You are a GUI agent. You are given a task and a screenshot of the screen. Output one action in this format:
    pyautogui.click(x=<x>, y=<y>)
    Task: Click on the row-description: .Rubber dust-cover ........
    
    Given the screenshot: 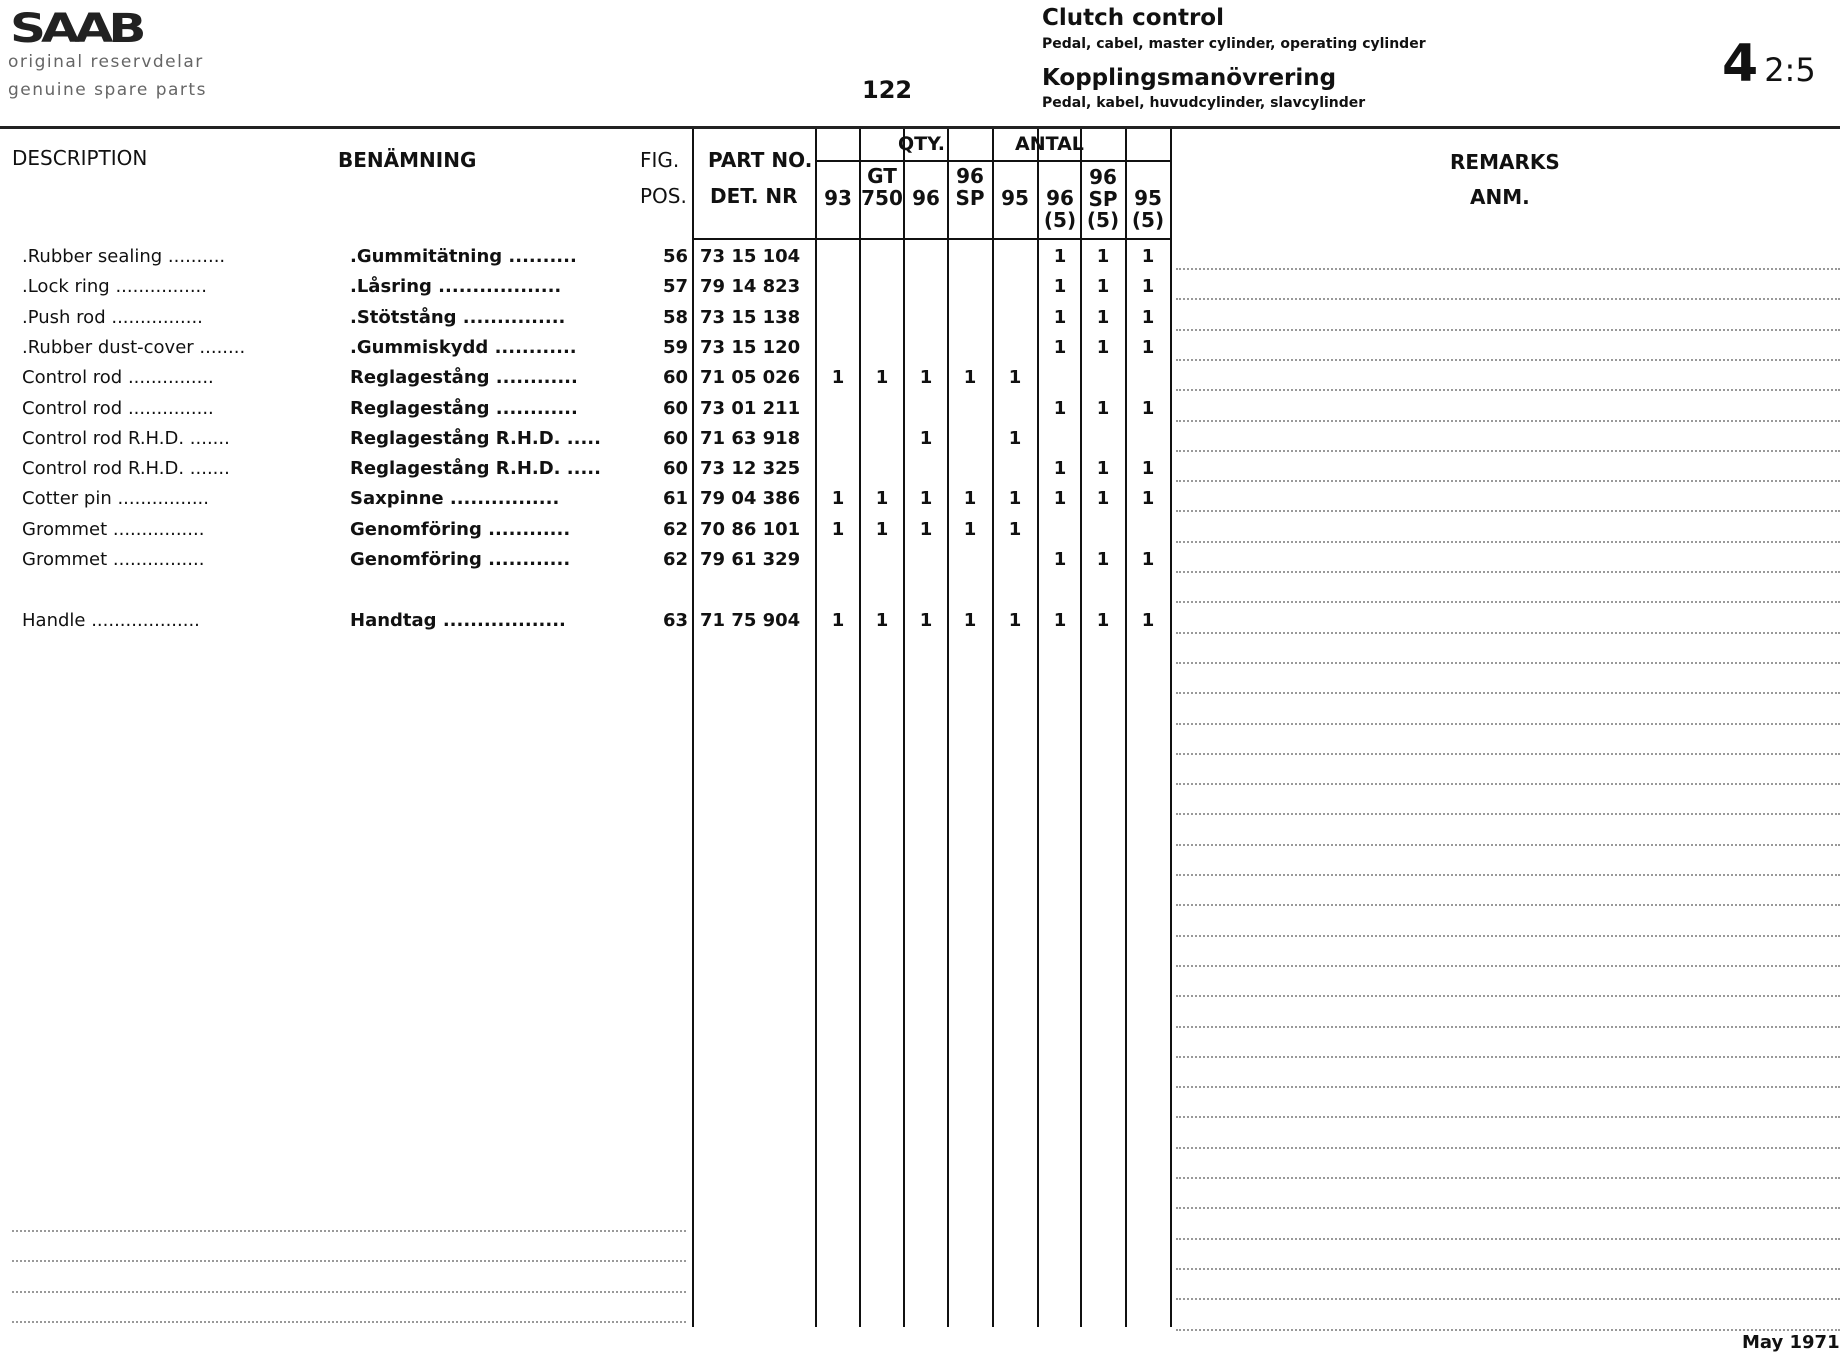 What is the action you would take?
    pyautogui.click(x=134, y=347)
    